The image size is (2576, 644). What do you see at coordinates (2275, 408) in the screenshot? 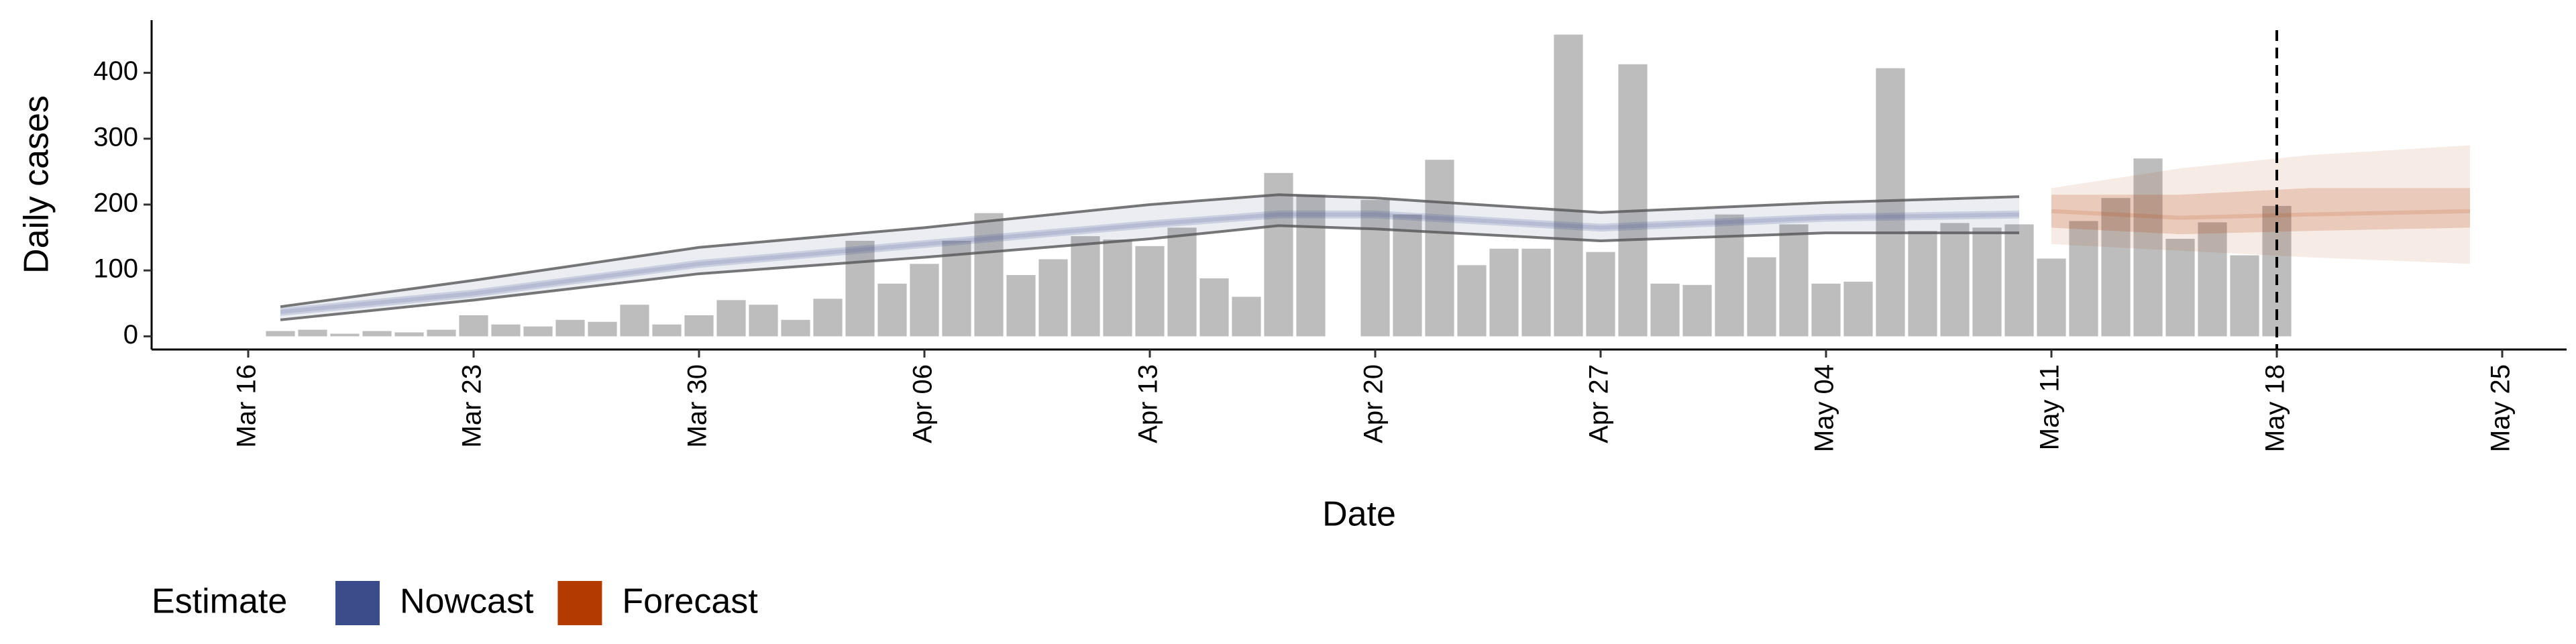
I see `x-tick-label: May 18` at bounding box center [2275, 408].